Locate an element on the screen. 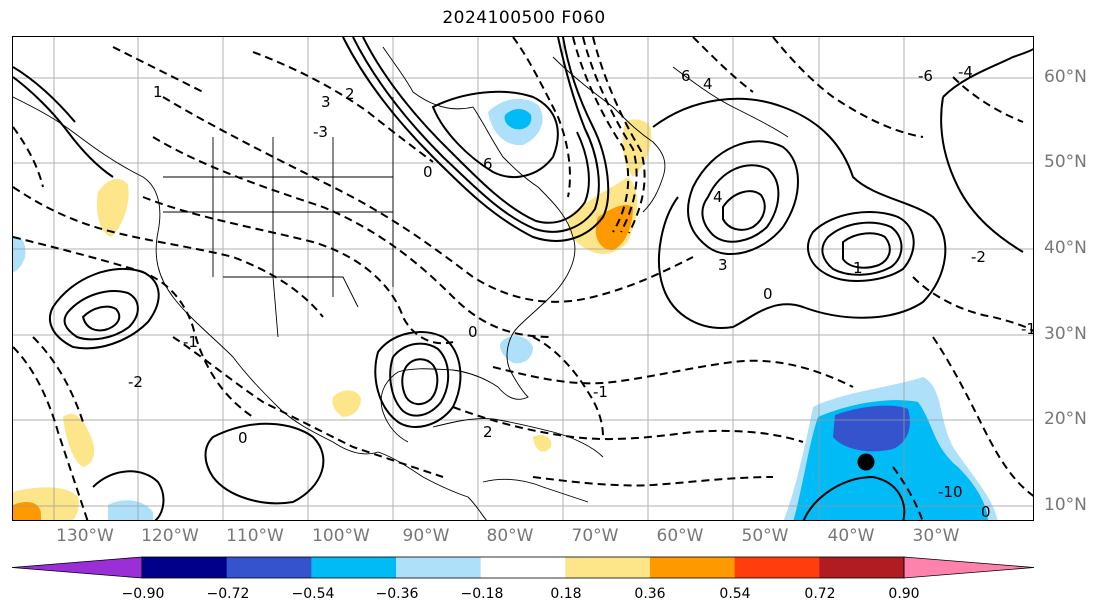  contour-label: -10 is located at coordinates (950, 492).